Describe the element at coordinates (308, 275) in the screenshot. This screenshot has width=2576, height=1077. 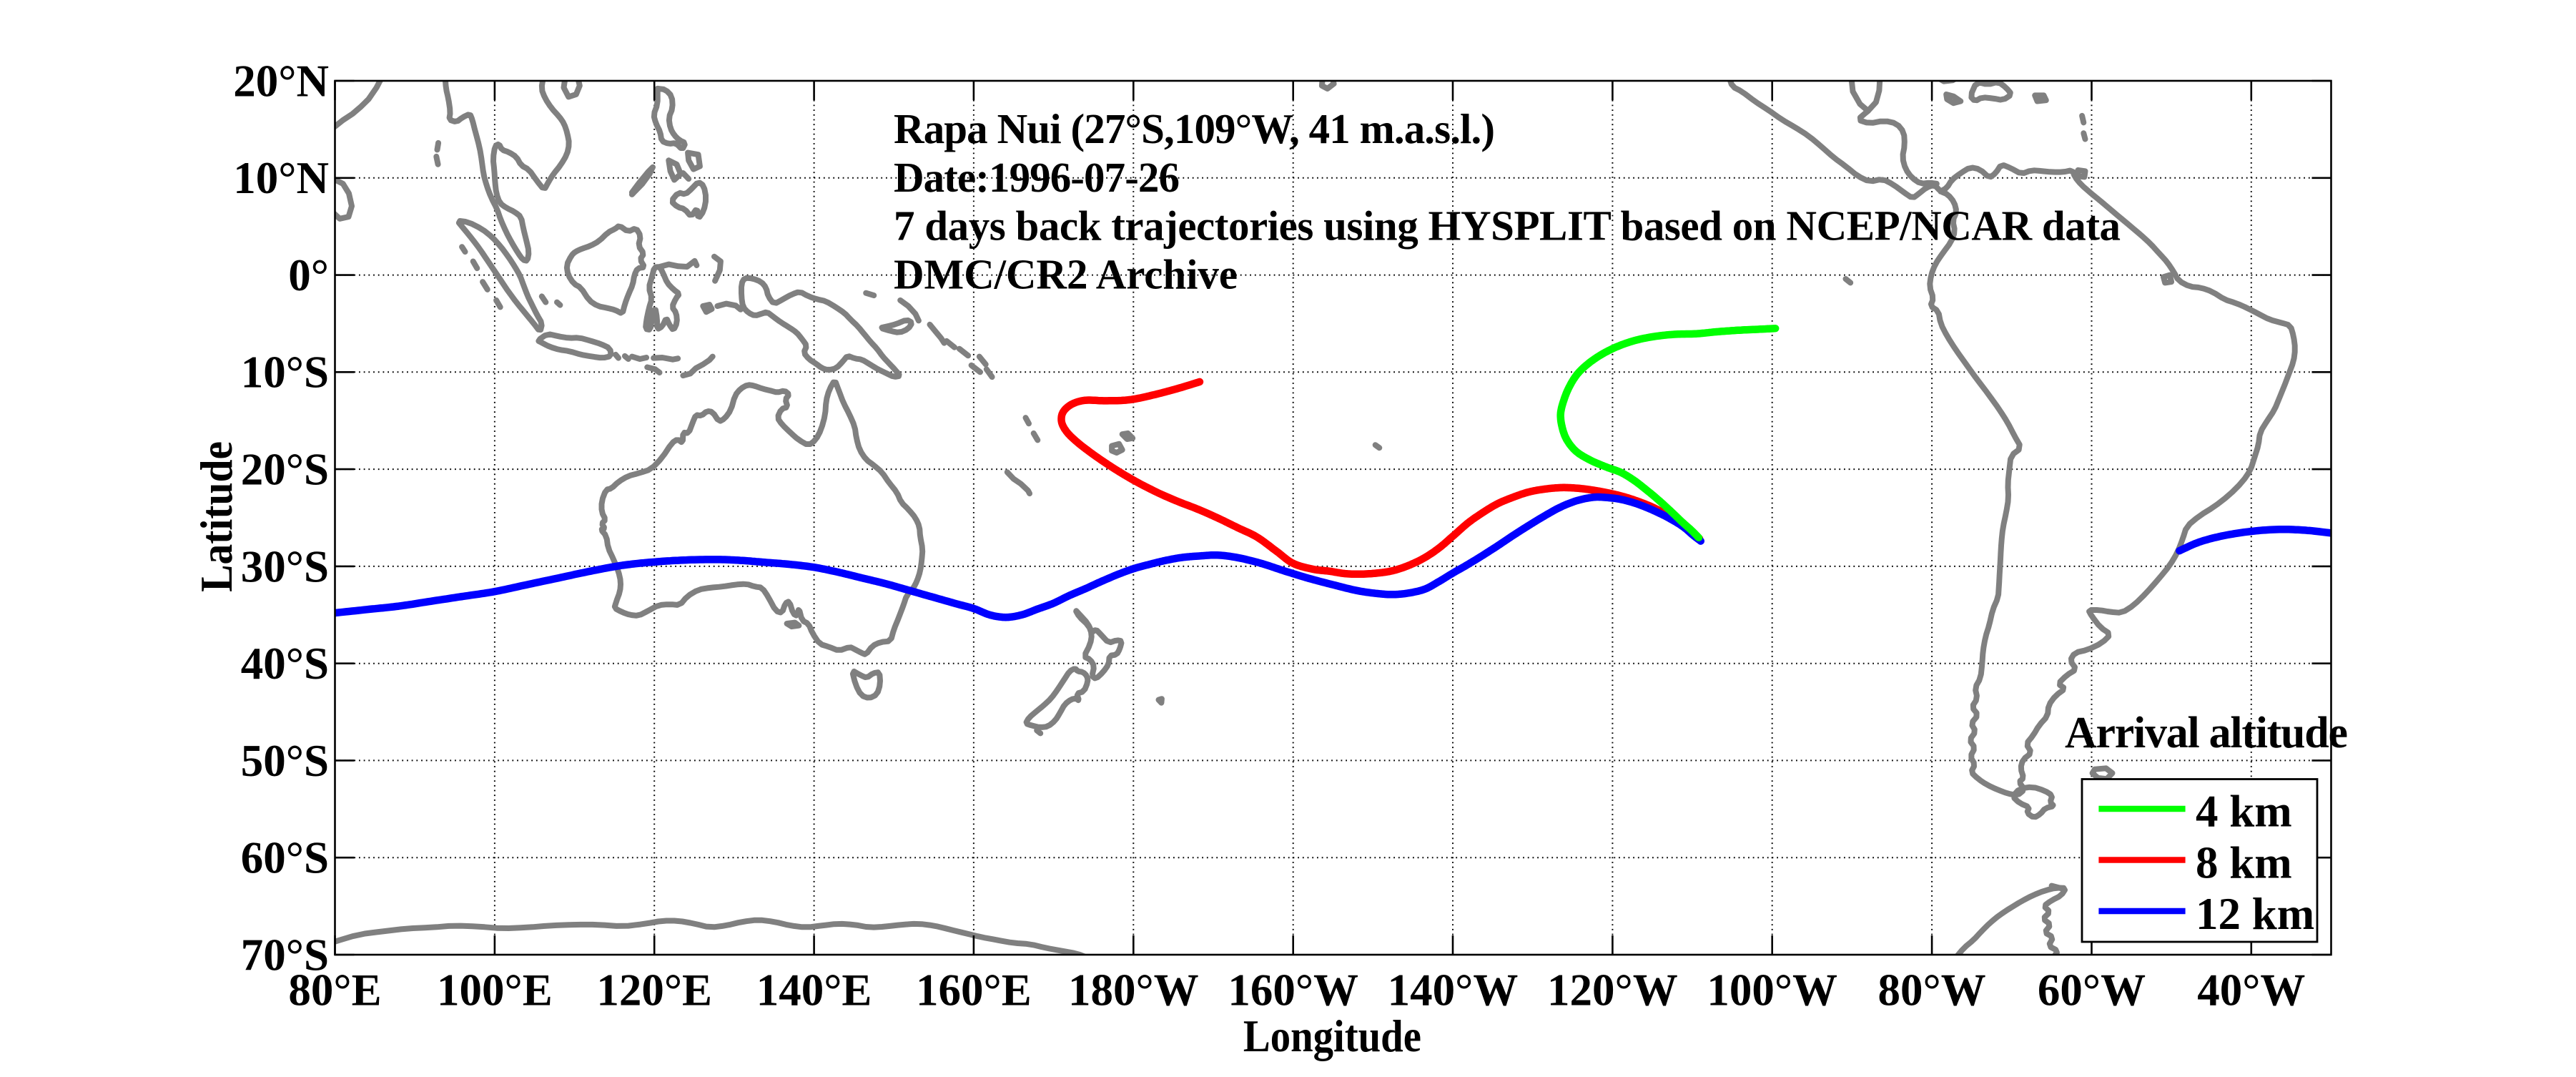
I see `svg-text: 0°` at that location.